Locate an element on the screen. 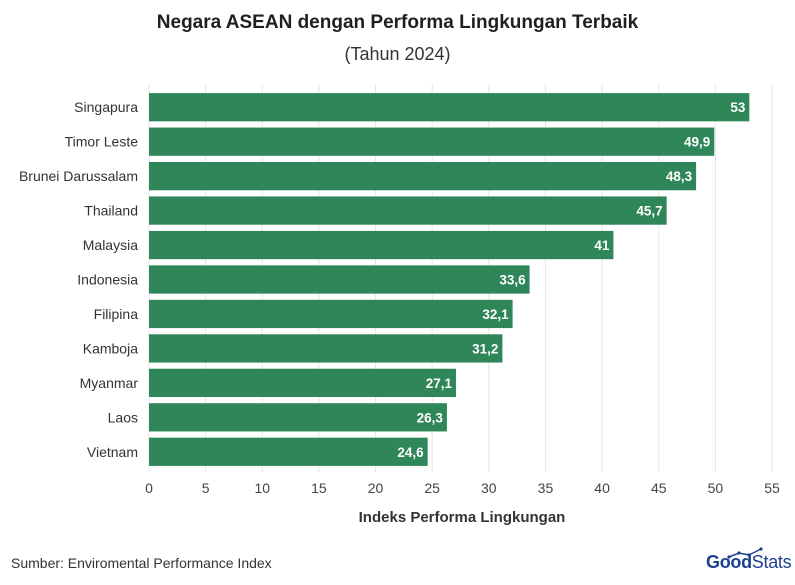 Image resolution: width=795 pixels, height=585 pixels. category-label: Laos is located at coordinates (123, 417).